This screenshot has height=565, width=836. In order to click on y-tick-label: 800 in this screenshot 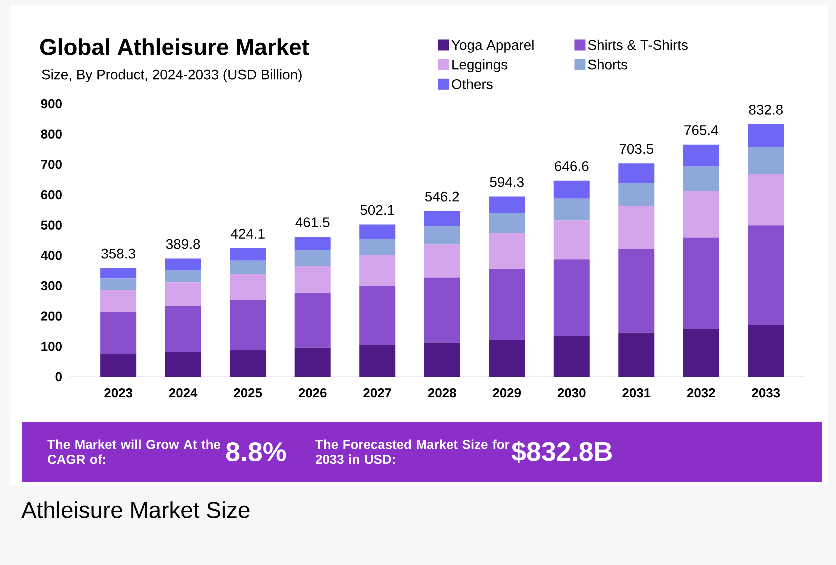, I will do `click(51, 134)`.